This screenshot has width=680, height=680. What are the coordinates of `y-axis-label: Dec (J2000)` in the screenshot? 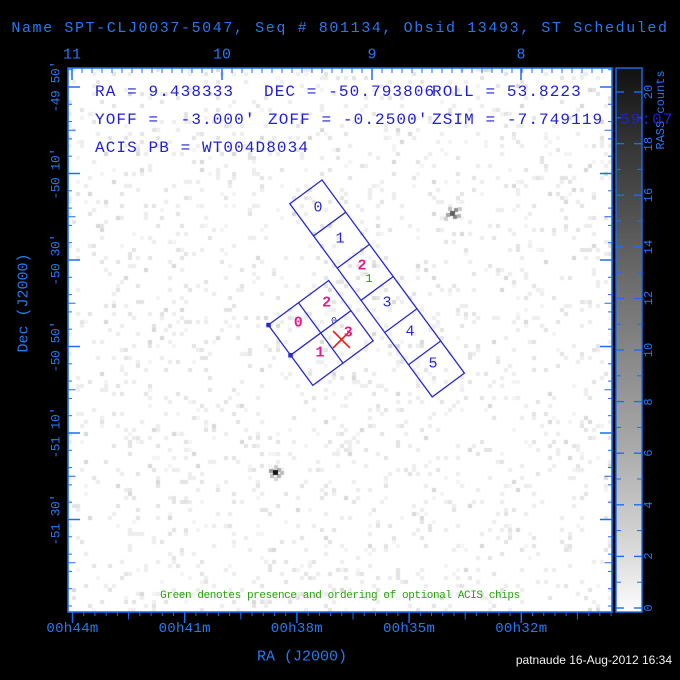 It's located at (24, 303).